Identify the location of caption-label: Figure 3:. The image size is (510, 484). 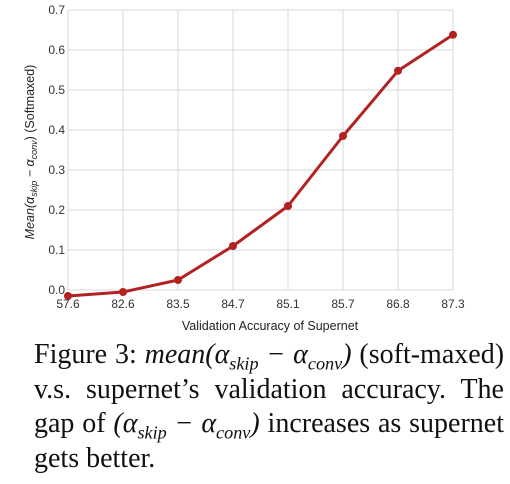
(85, 354).